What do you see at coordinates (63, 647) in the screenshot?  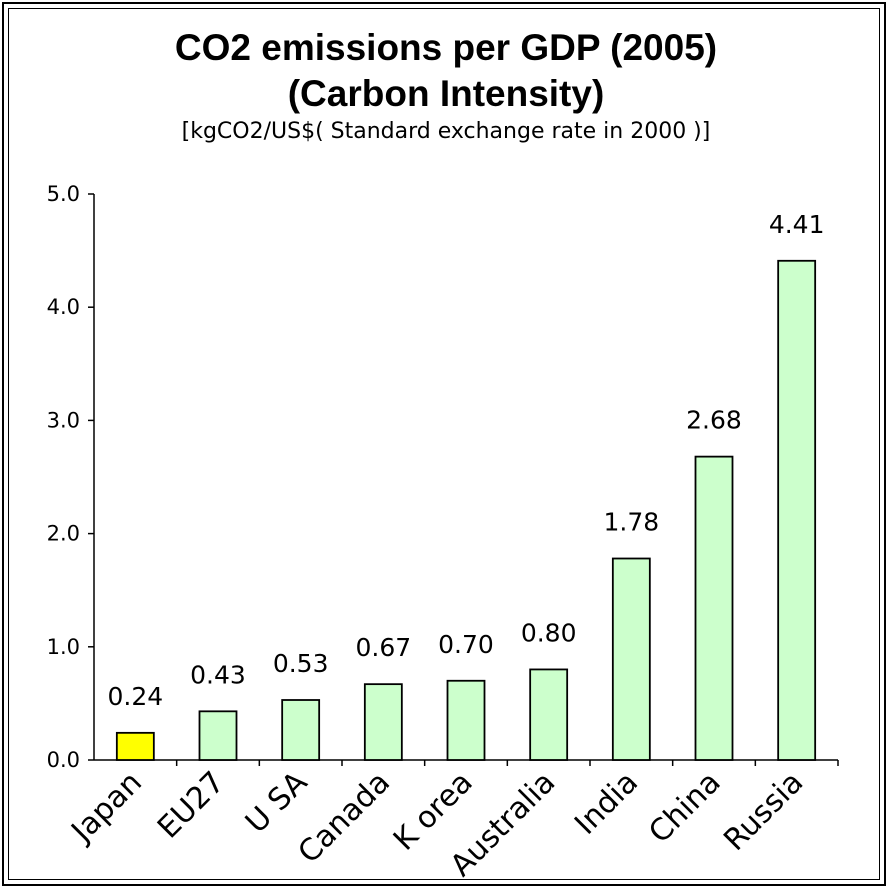 I see `y-tick-label: 1.0` at bounding box center [63, 647].